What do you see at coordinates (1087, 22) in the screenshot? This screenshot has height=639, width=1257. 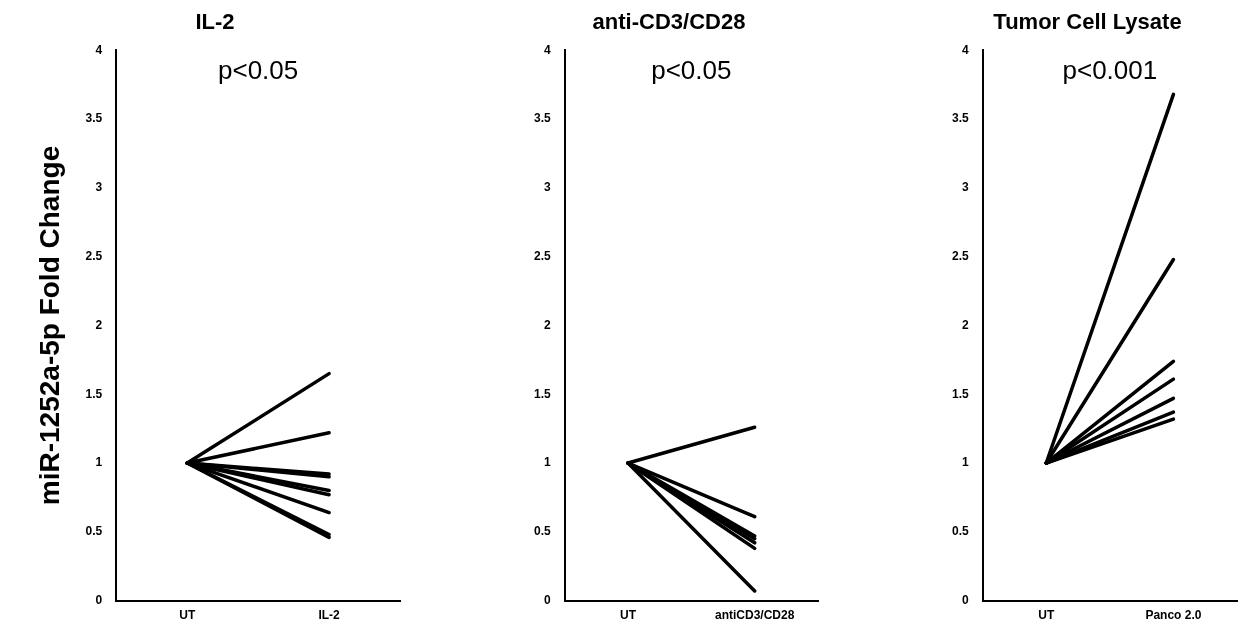 I see `chart-title: Tumor Cell Lysate` at bounding box center [1087, 22].